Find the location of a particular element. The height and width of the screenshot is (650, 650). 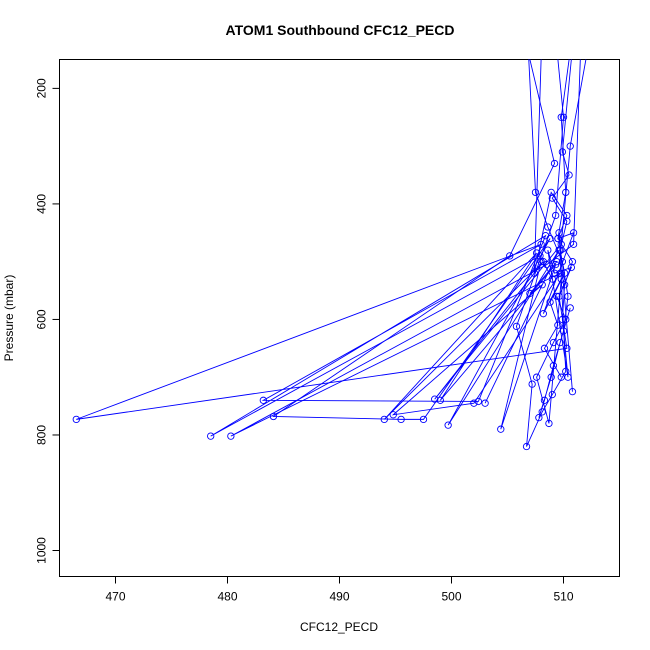

x-tick-label: 510 is located at coordinates (563, 597).